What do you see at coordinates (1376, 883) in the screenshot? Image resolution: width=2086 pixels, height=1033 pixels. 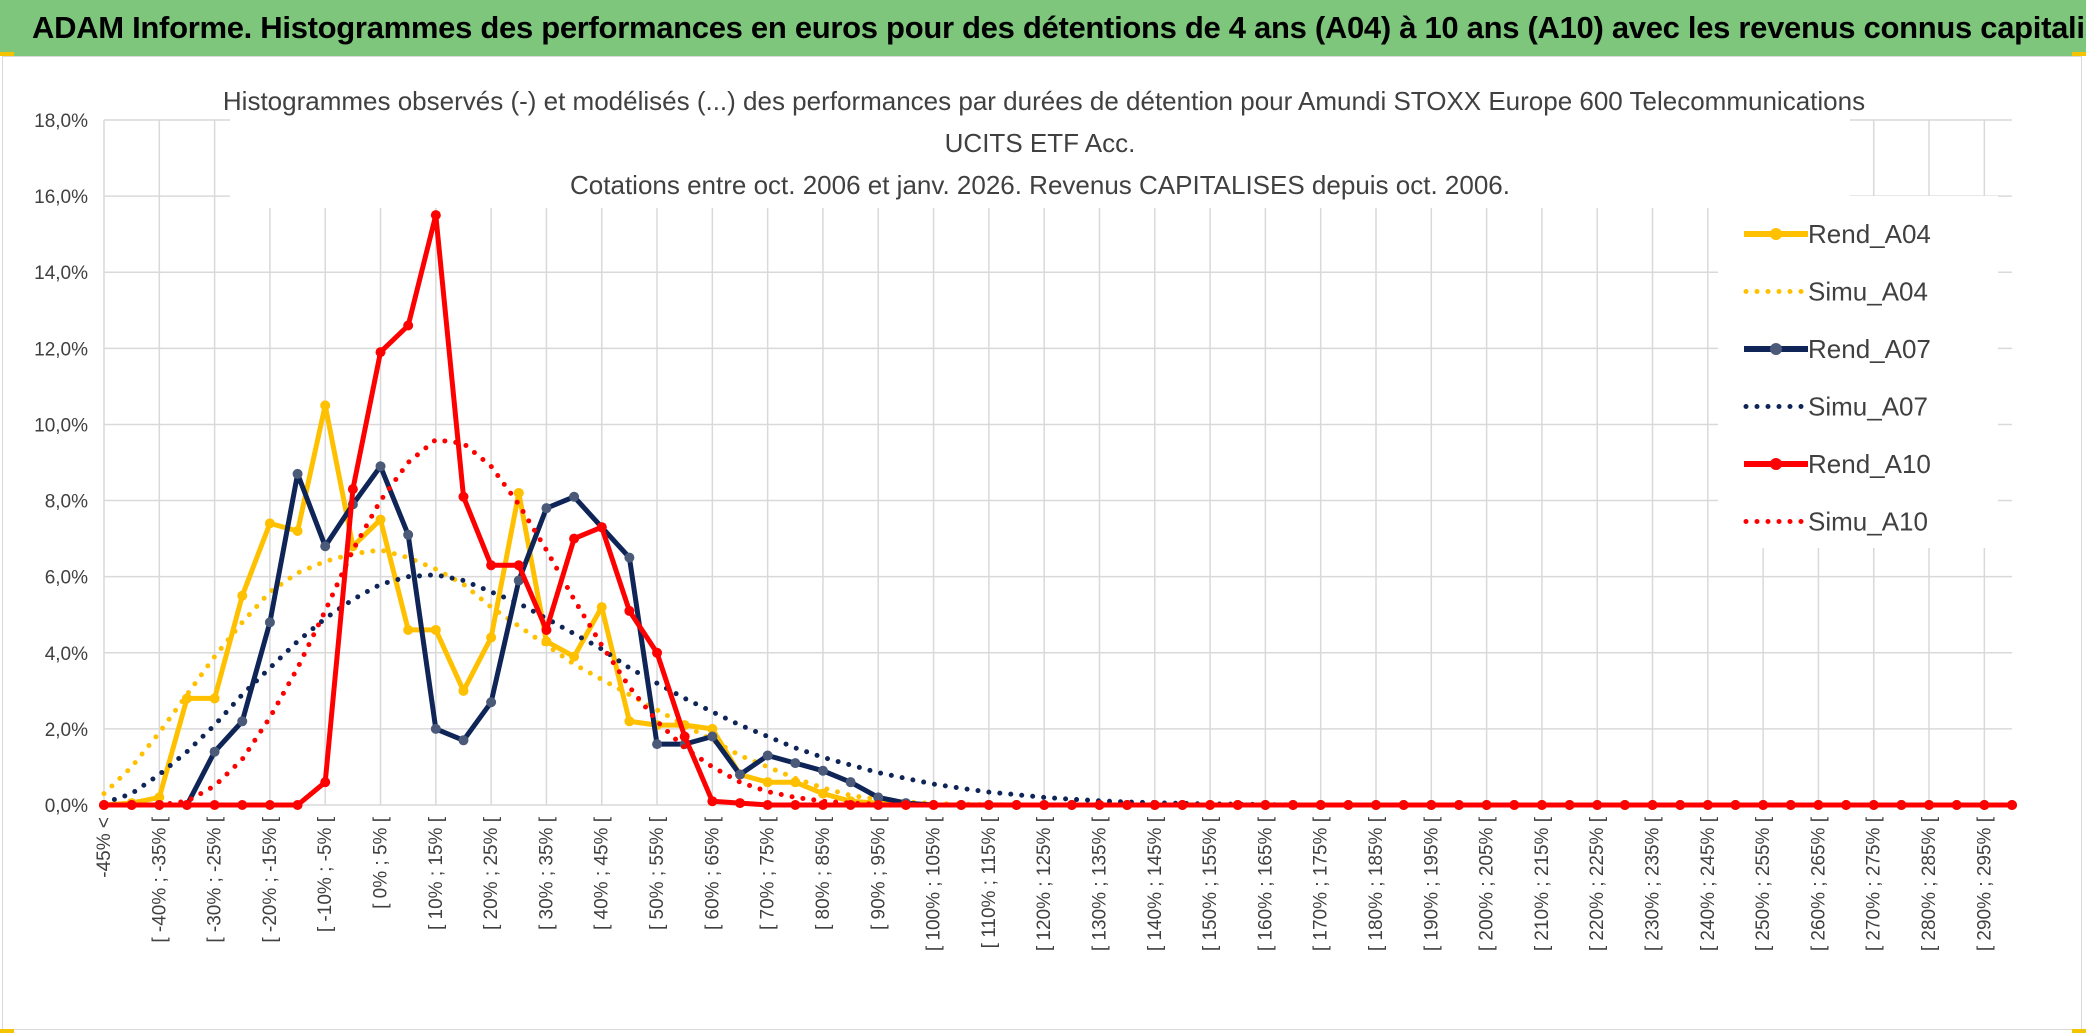 I see `x-tick-label: [ 180% ; 185% [` at bounding box center [1376, 883].